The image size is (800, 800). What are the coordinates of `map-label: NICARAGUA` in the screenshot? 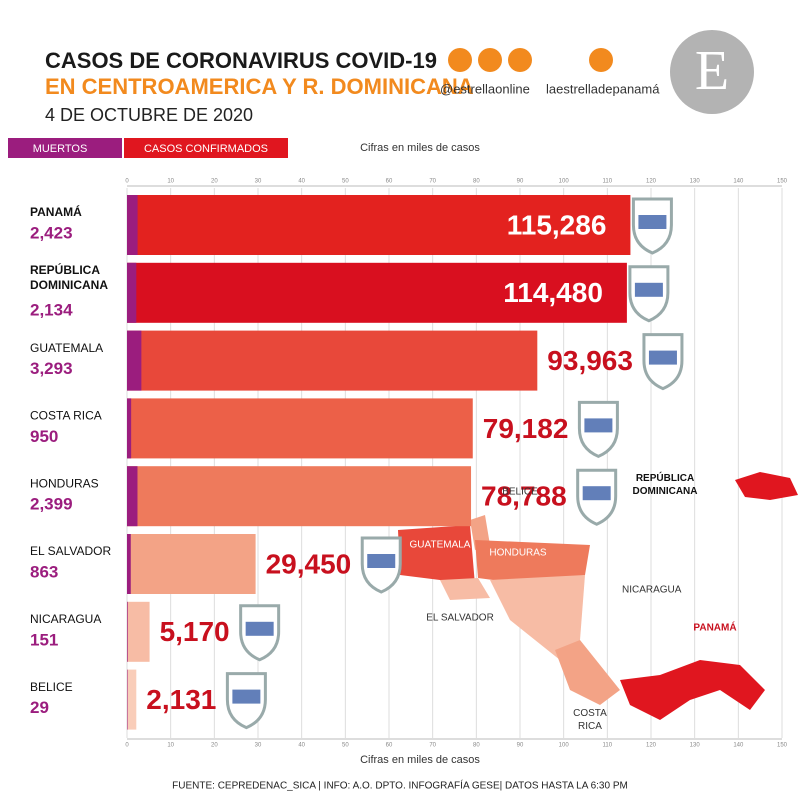 It's located at (652, 590).